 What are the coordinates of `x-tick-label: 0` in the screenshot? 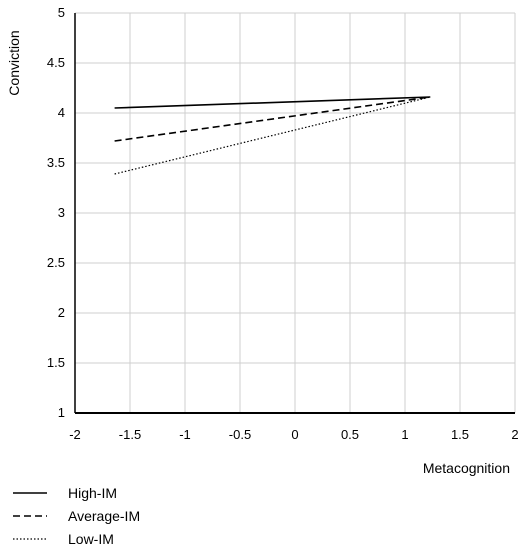 It's located at (294, 434).